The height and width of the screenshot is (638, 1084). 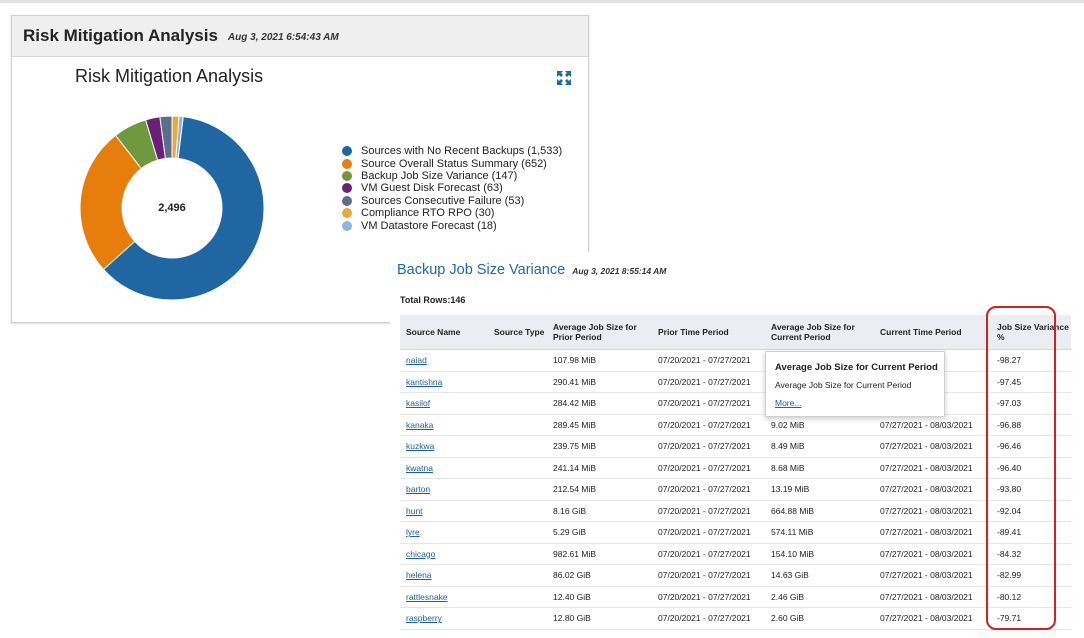 I want to click on cell-variance: -84.32, so click(x=1031, y=554).